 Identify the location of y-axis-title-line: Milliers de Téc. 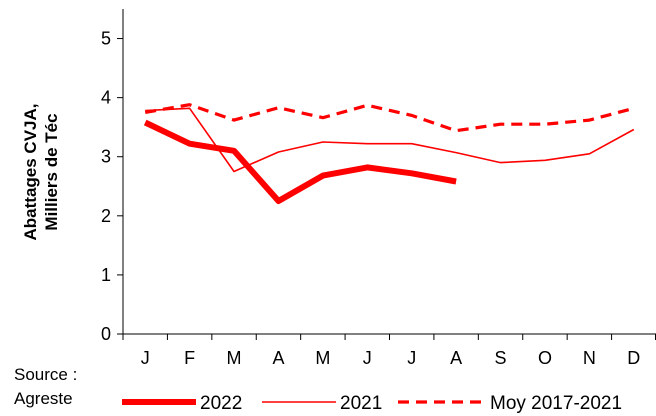
(51, 171).